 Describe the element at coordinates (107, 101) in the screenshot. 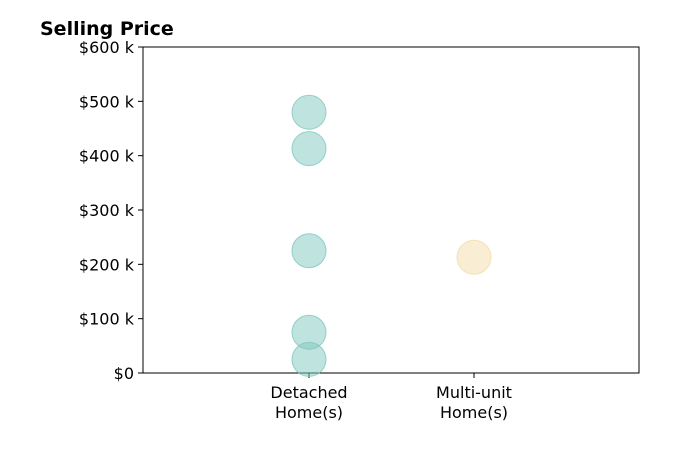

I see `y-tick-label: $500 k` at that location.